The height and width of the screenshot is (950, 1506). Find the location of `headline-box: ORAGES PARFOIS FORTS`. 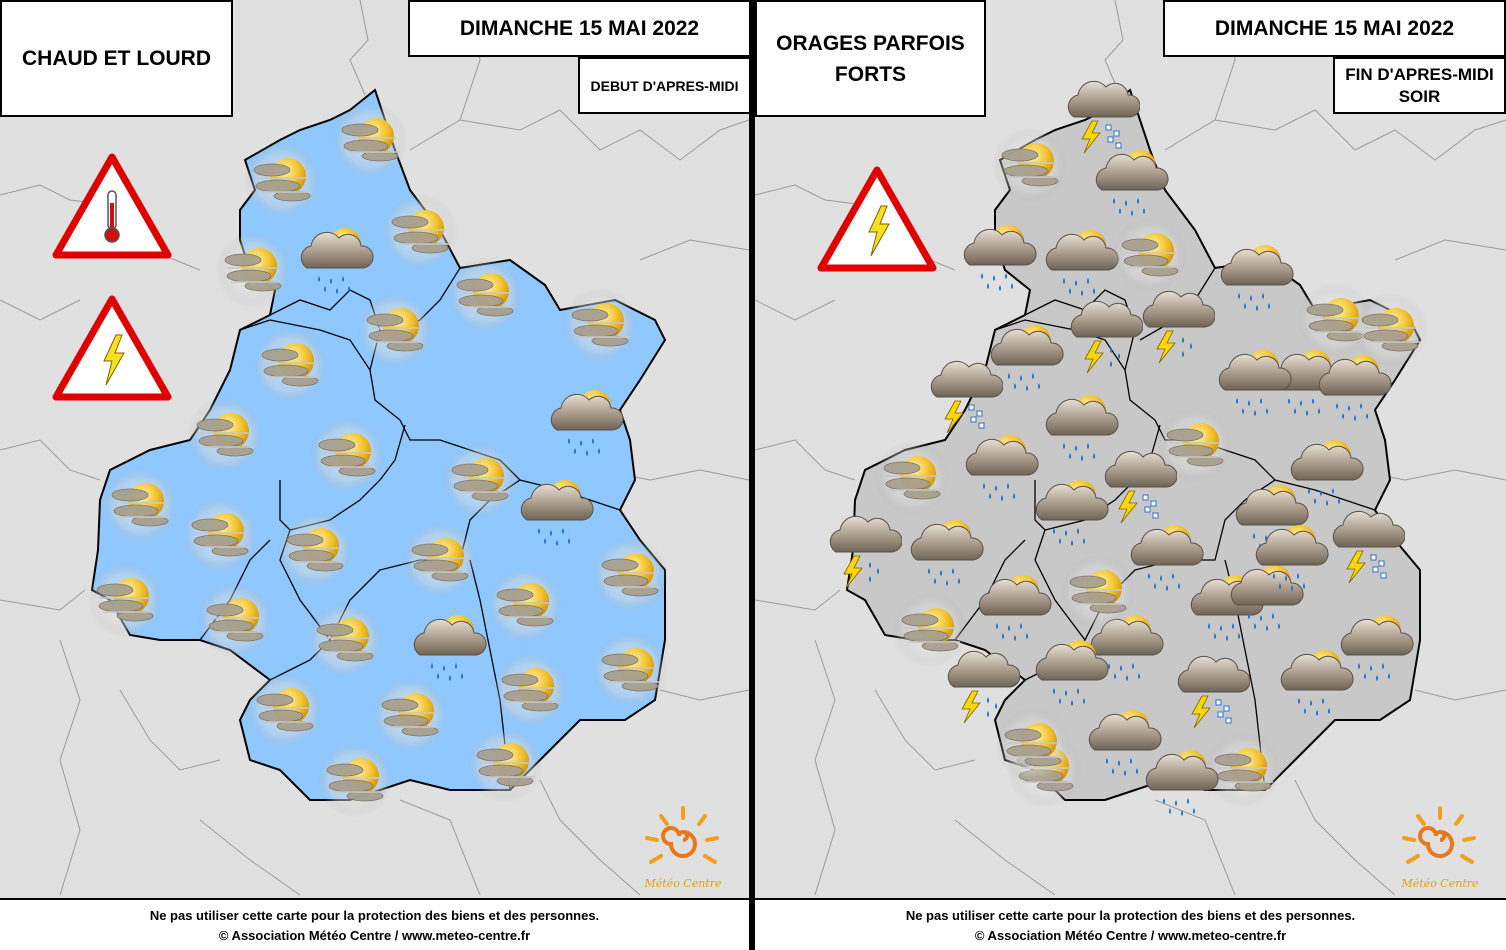

headline-box: ORAGES PARFOIS FORTS is located at coordinates (870, 58).